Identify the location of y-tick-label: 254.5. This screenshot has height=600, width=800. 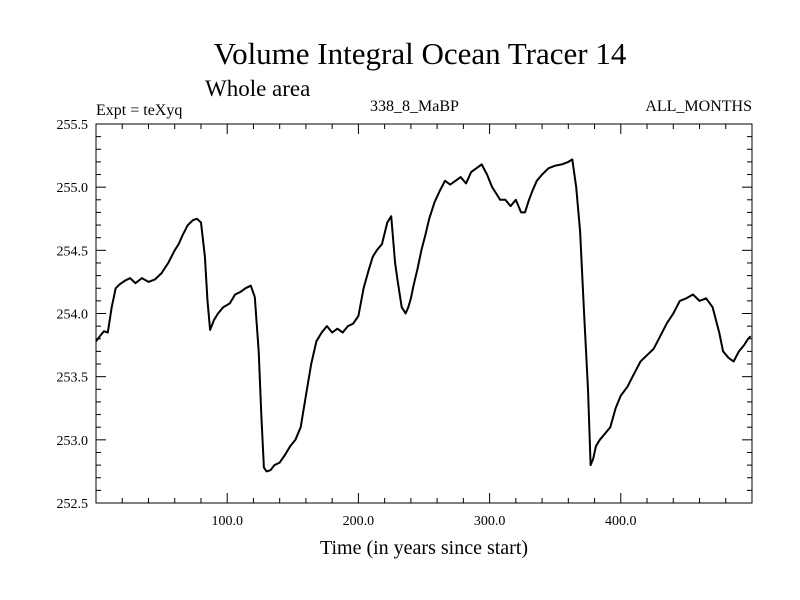
(73, 251).